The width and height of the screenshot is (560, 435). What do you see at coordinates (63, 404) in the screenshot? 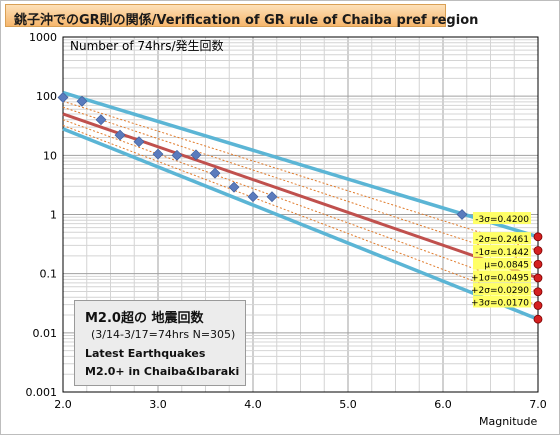
I see `x-tick-label: 2.0` at bounding box center [63, 404].